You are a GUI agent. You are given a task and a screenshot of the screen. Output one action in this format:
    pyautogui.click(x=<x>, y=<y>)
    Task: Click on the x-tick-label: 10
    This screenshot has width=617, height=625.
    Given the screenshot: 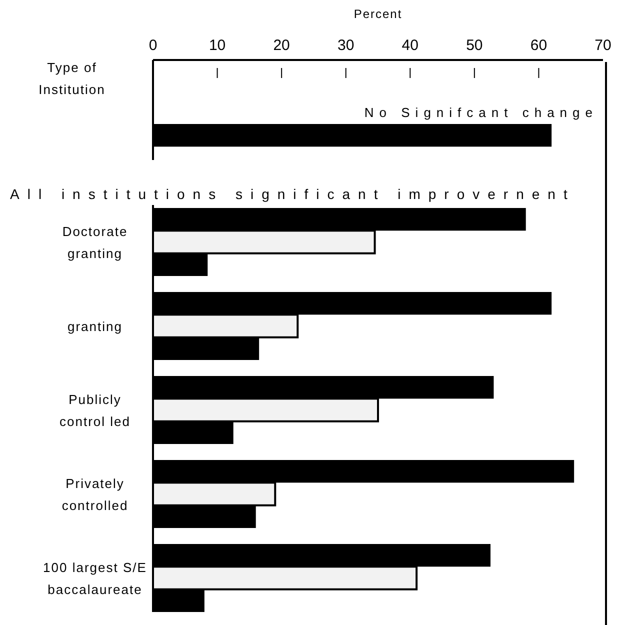 What is the action you would take?
    pyautogui.click(x=217, y=45)
    